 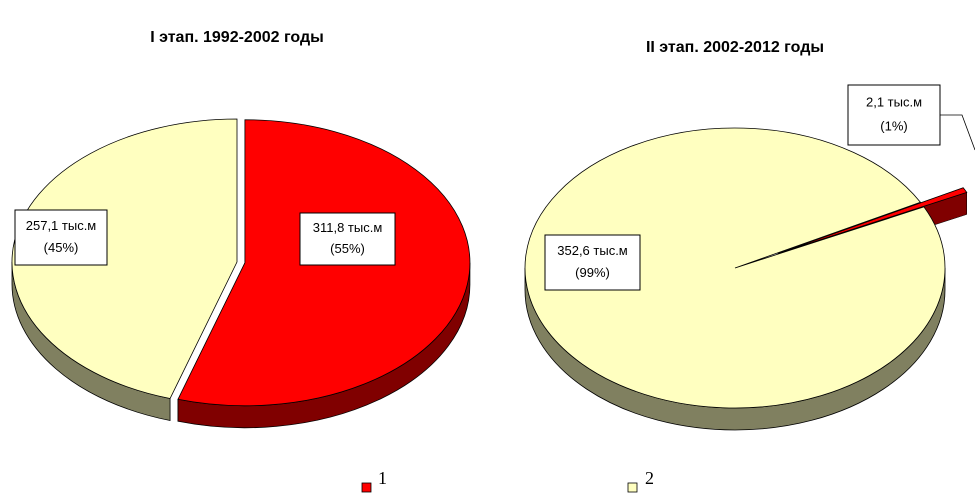 What do you see at coordinates (61, 225) in the screenshot?
I see `data-label: 257,1 тыс.м` at bounding box center [61, 225].